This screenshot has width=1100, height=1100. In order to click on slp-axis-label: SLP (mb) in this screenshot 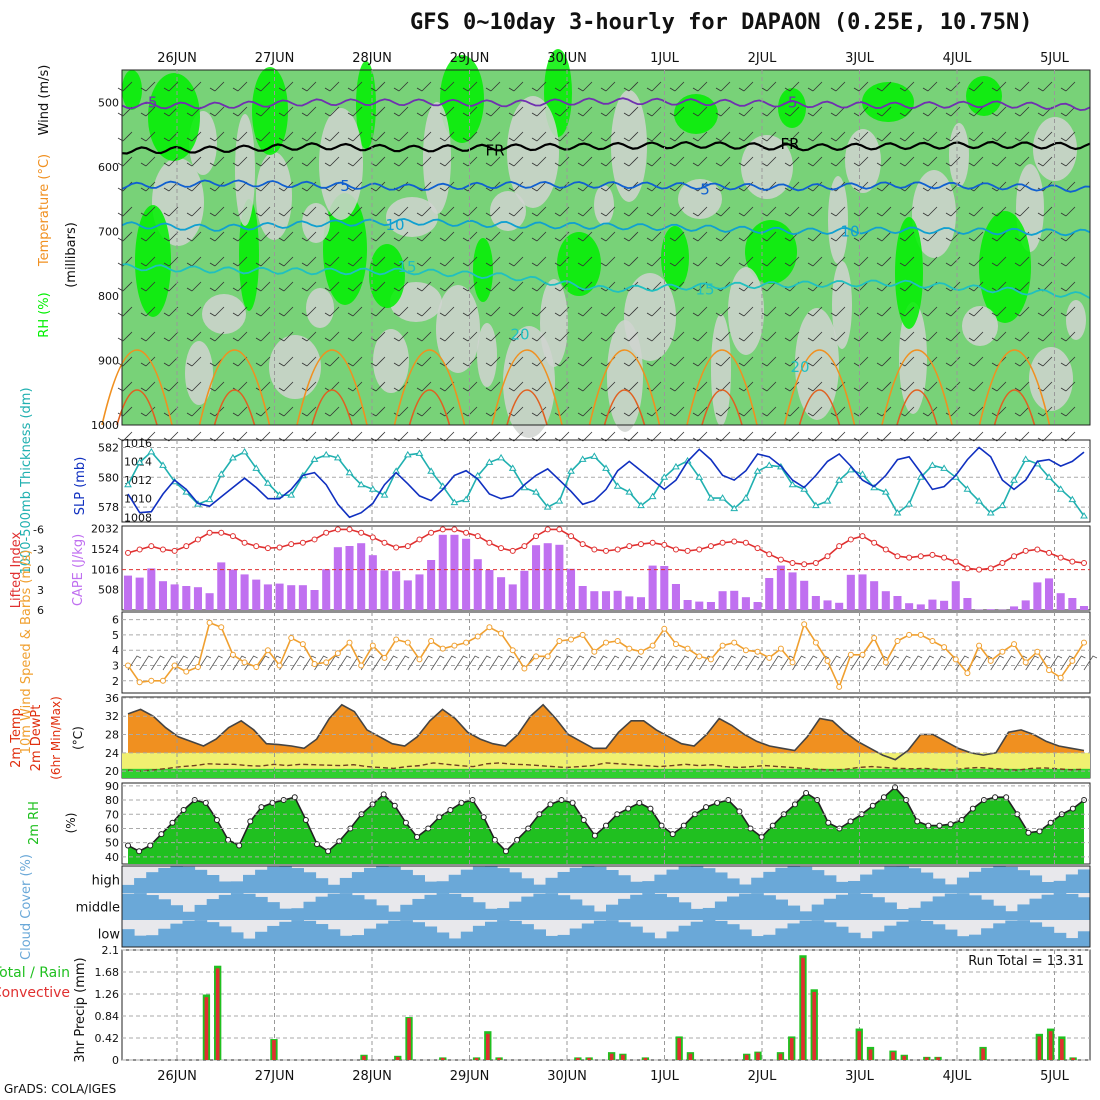, I will do `click(80, 486)`.